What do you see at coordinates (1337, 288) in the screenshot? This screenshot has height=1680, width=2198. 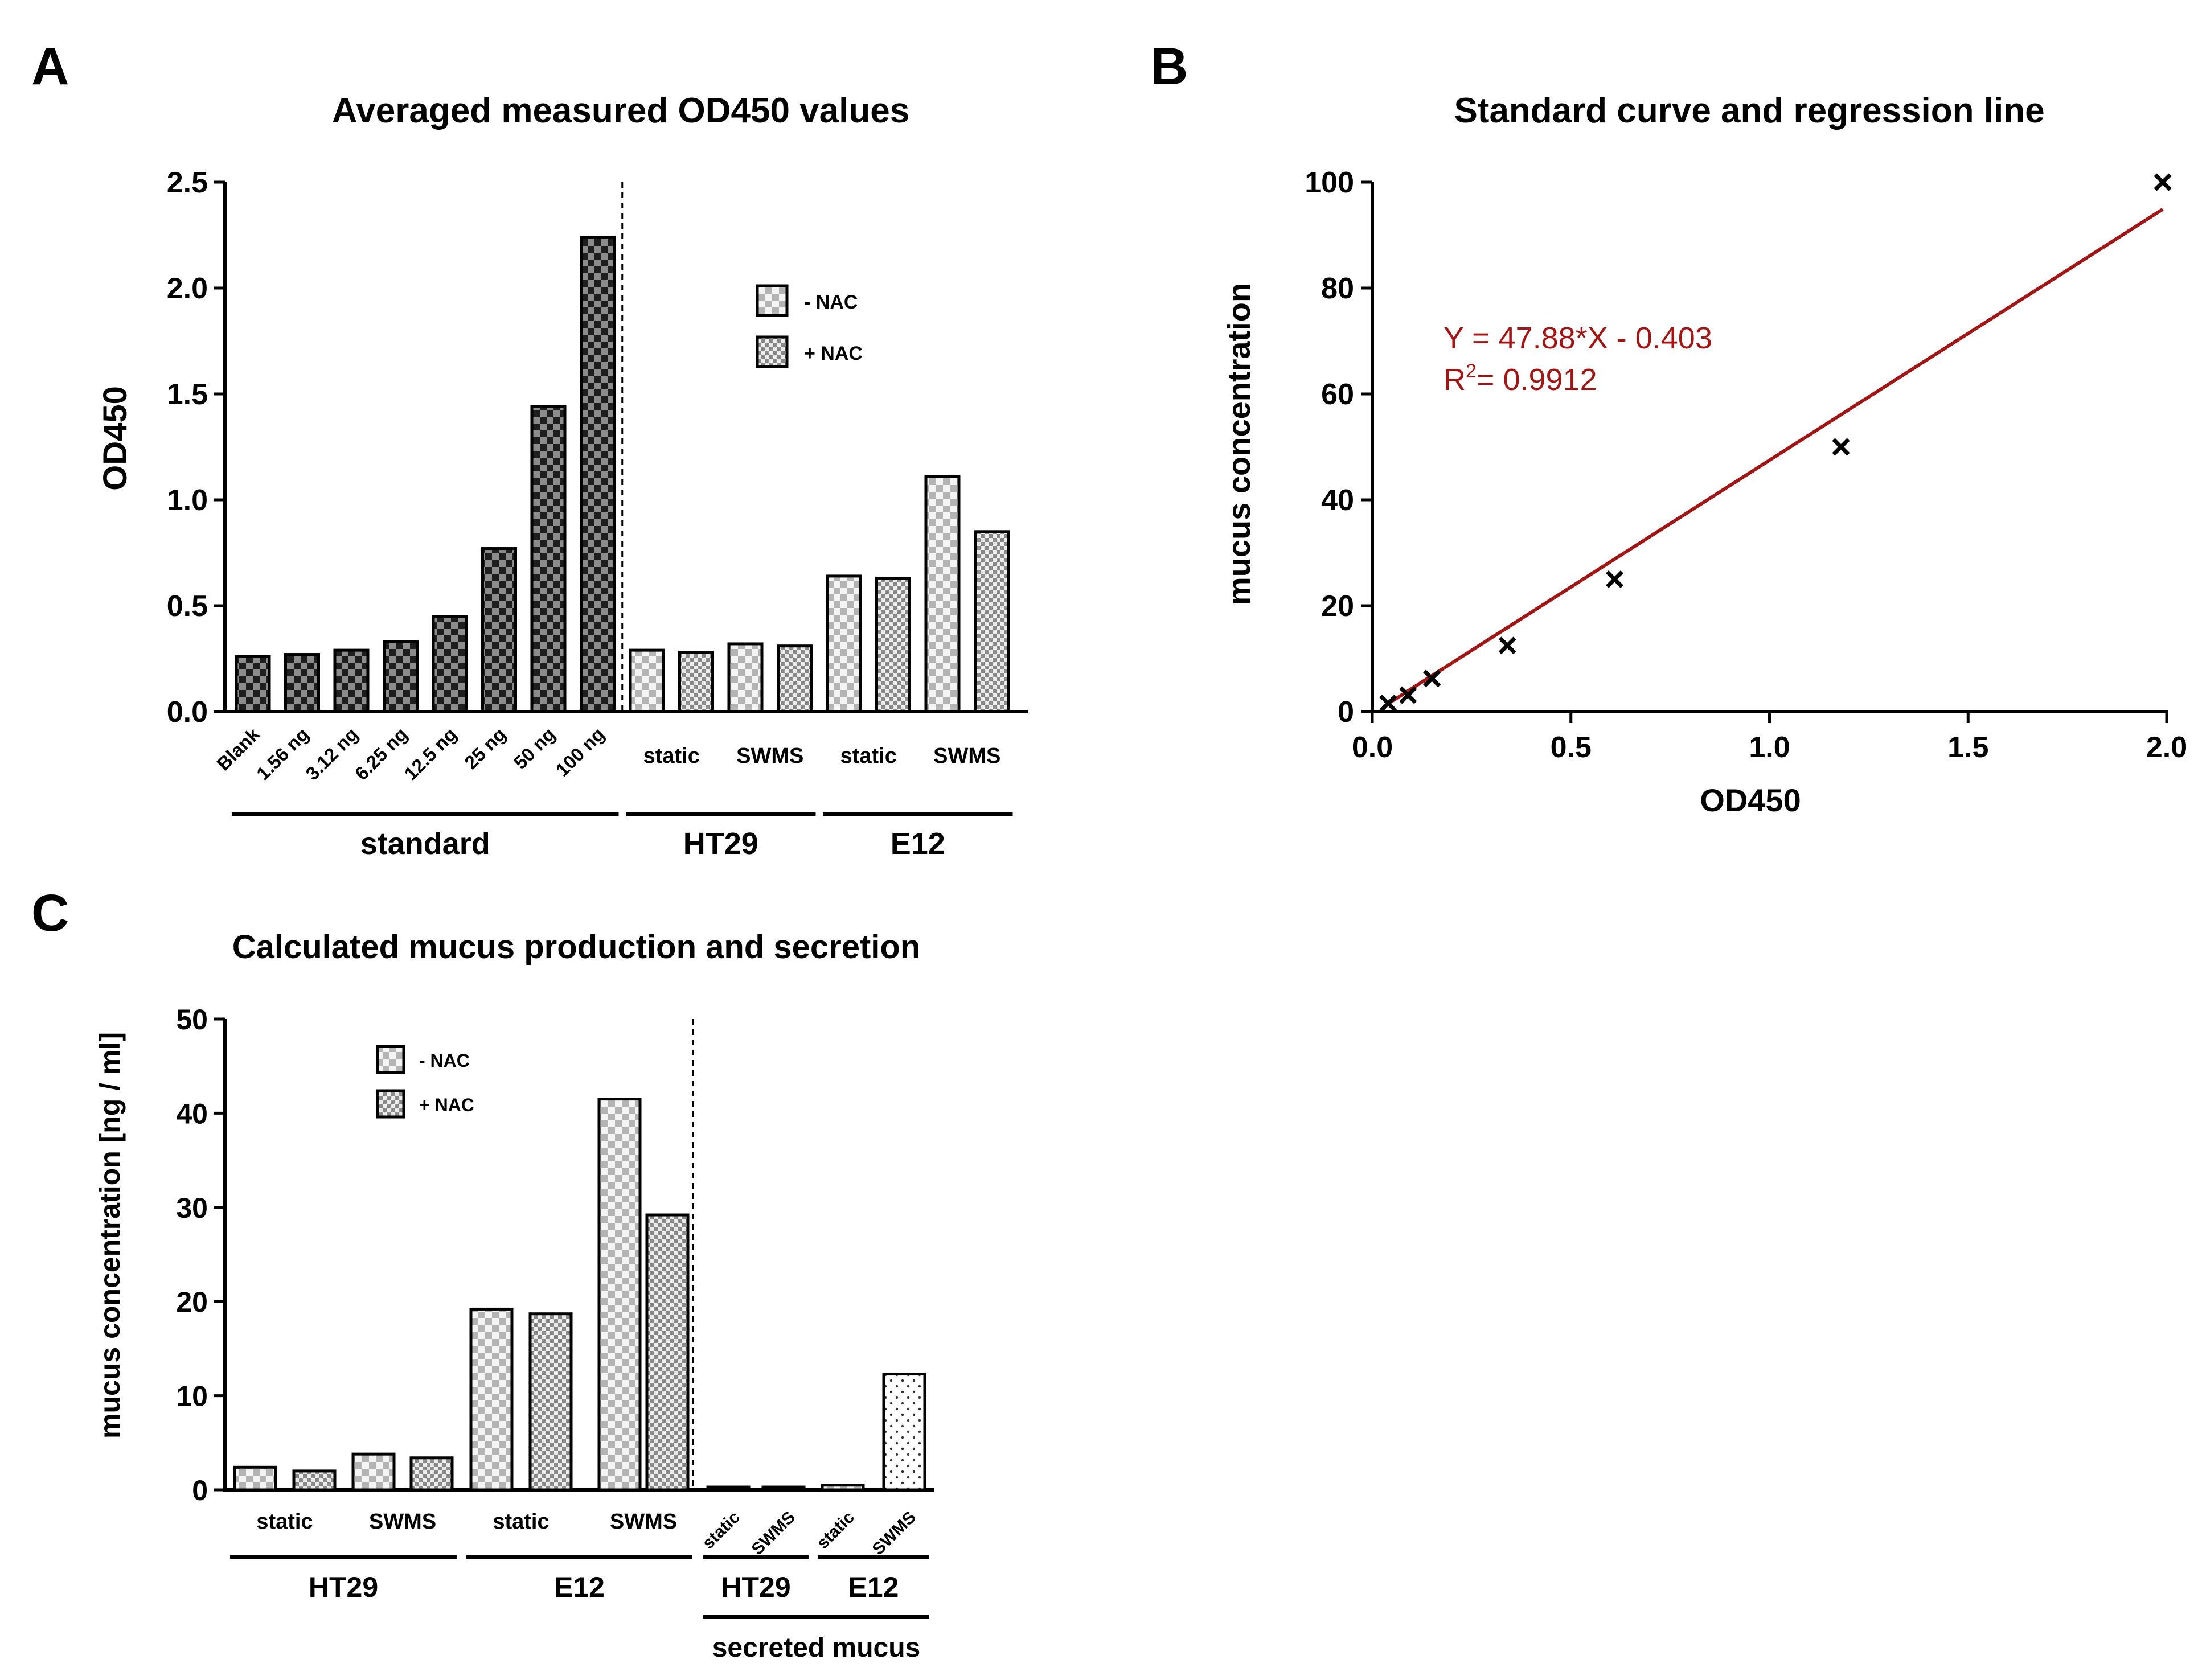 I see `y-tick-label-b: 80` at bounding box center [1337, 288].